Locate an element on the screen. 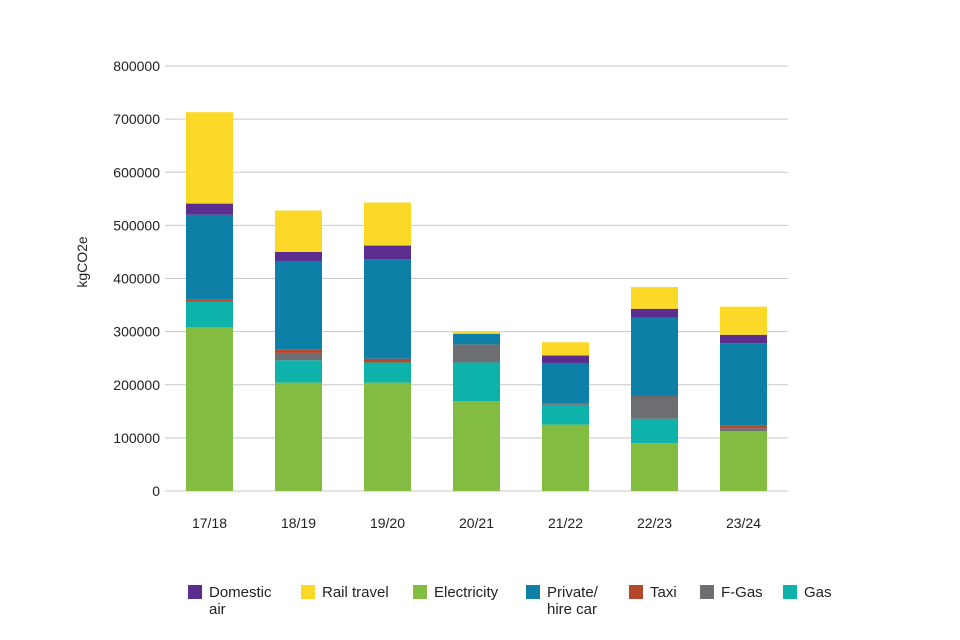 The image size is (960, 640). legend-label: Rail travel is located at coordinates (355, 592).